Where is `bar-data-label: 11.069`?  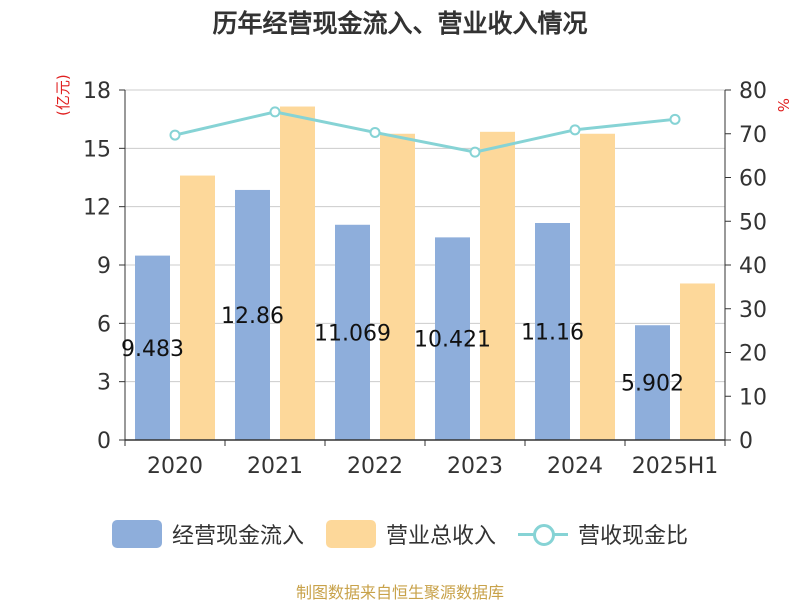 bar-data-label: 11.069 is located at coordinates (352, 333).